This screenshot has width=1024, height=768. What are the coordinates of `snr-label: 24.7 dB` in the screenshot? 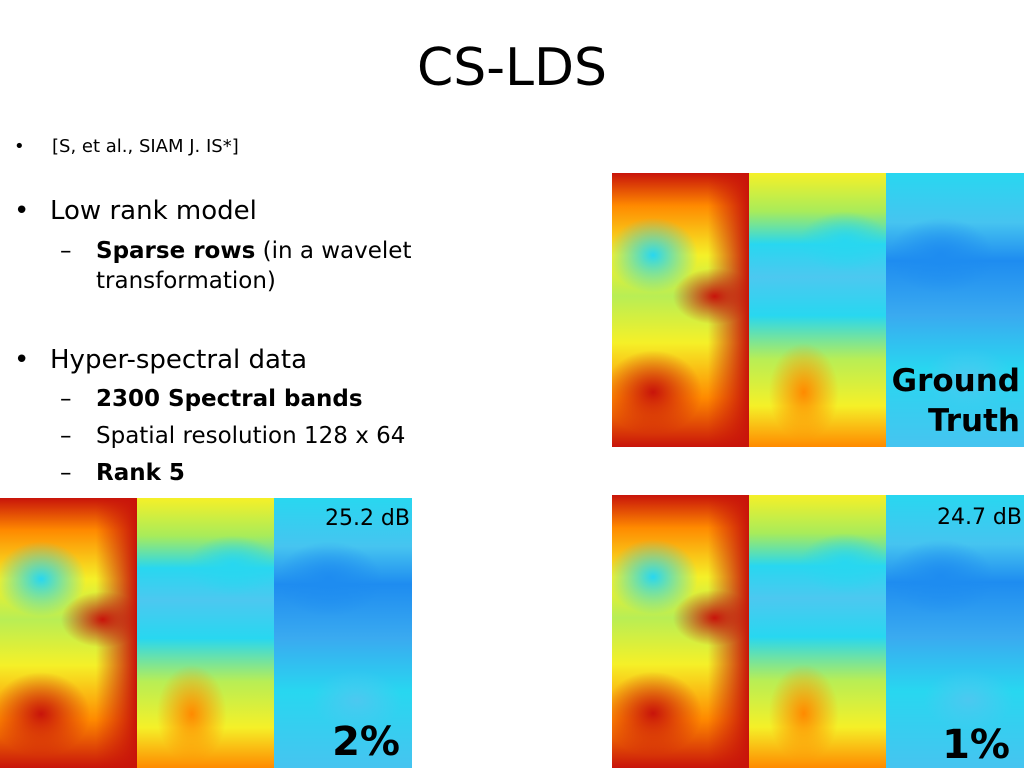 It's located at (979, 517).